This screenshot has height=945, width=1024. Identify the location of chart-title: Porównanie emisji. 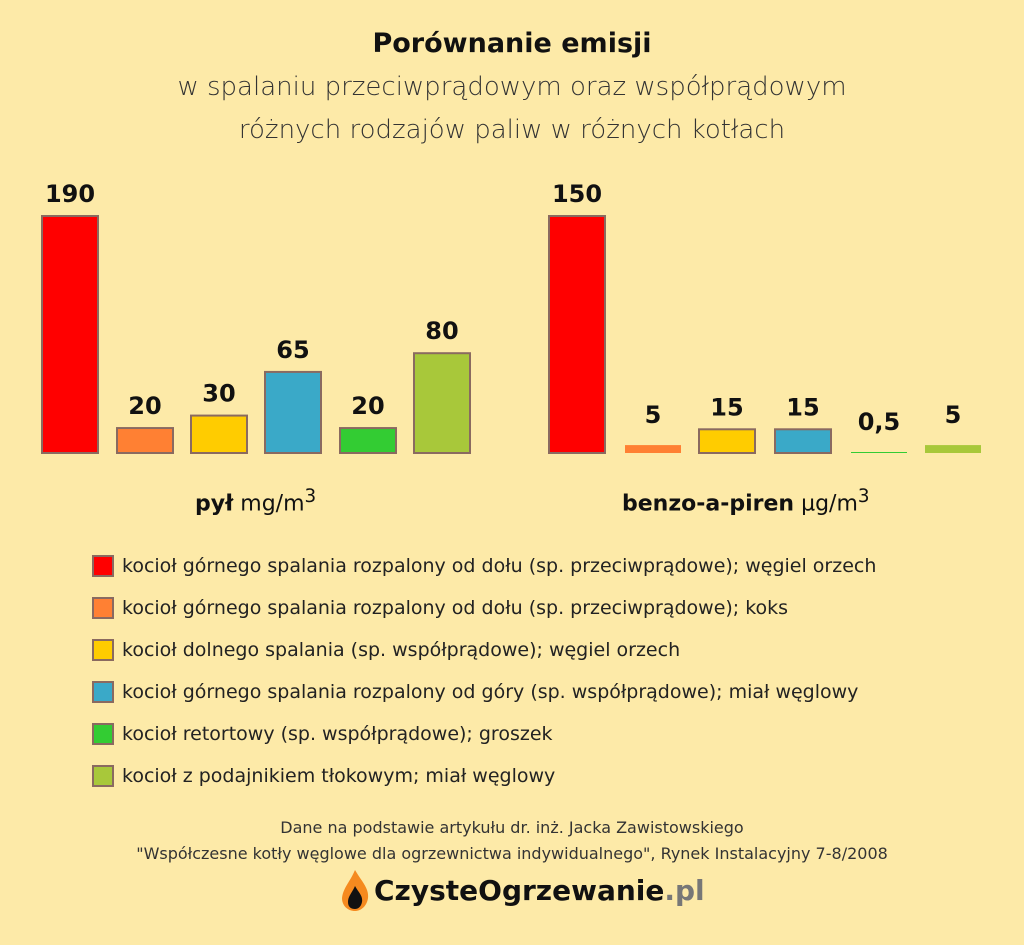
(512, 43).